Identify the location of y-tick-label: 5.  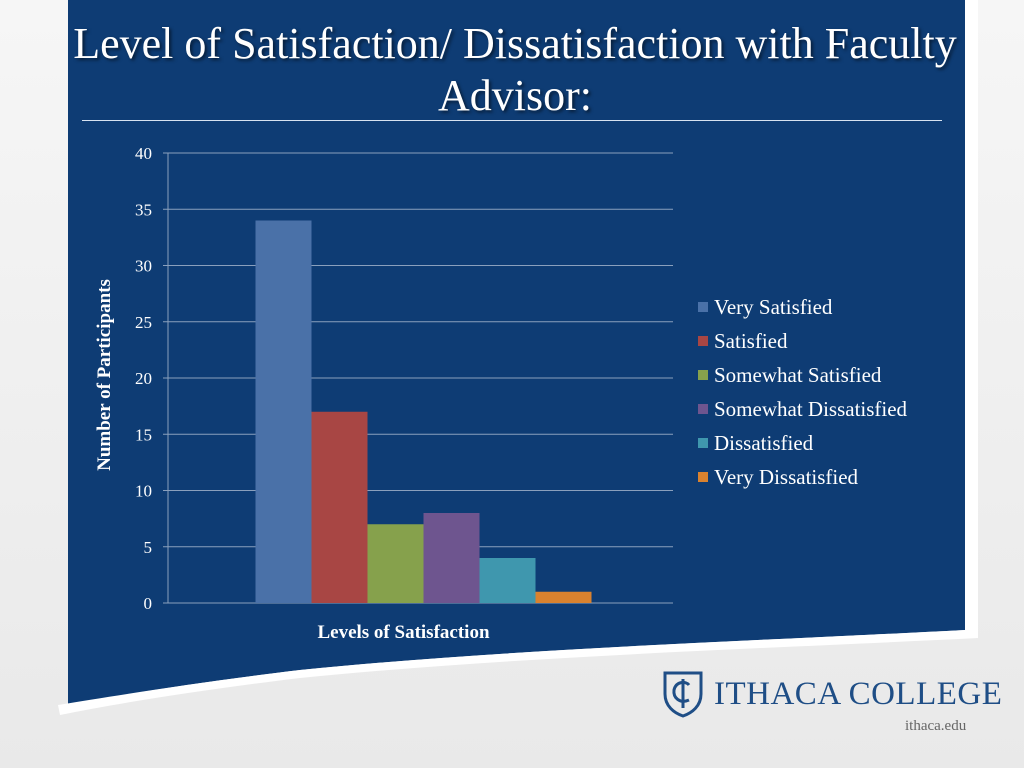
(148, 547).